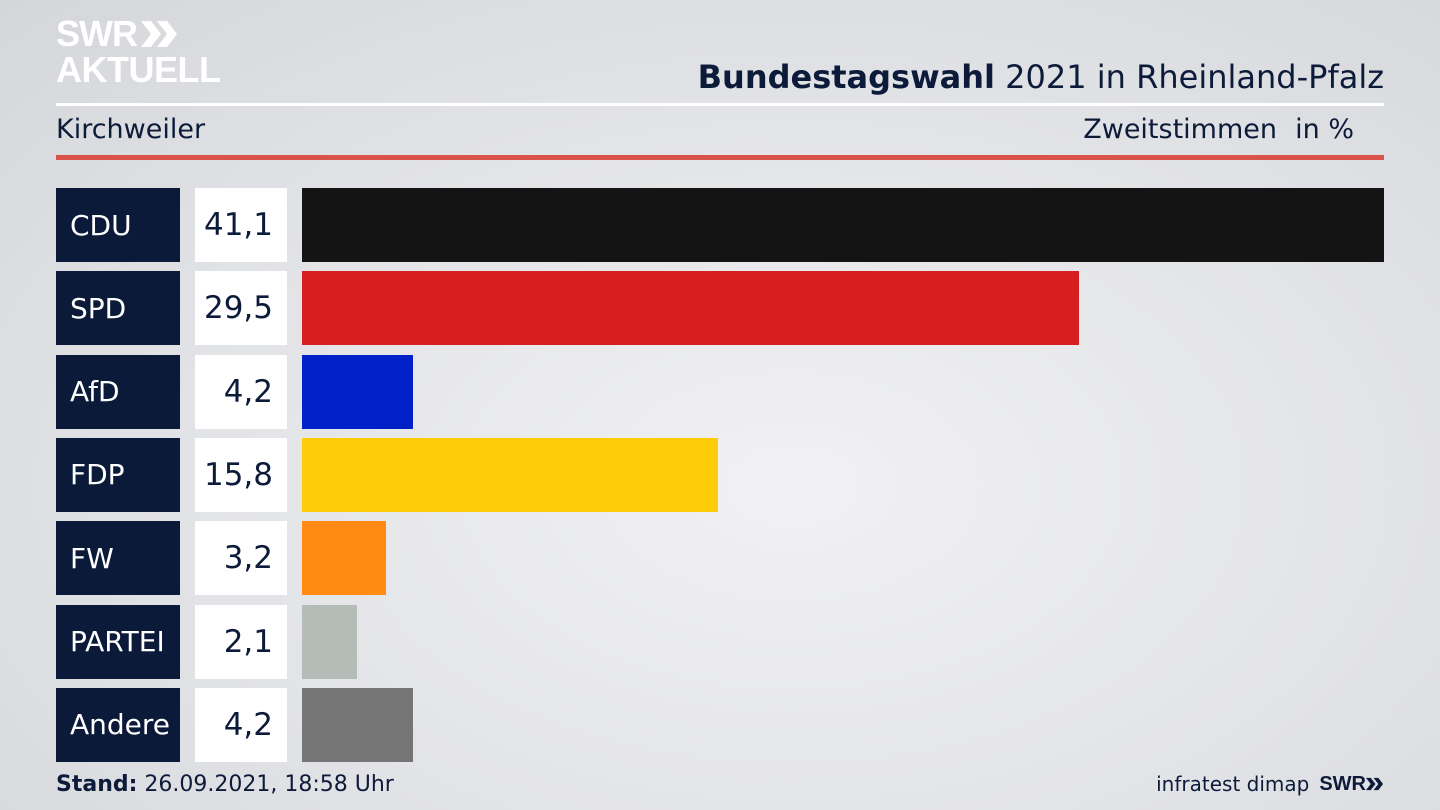 This screenshot has height=810, width=1440. What do you see at coordinates (241, 558) in the screenshot?
I see `value-label: 3,2` at bounding box center [241, 558].